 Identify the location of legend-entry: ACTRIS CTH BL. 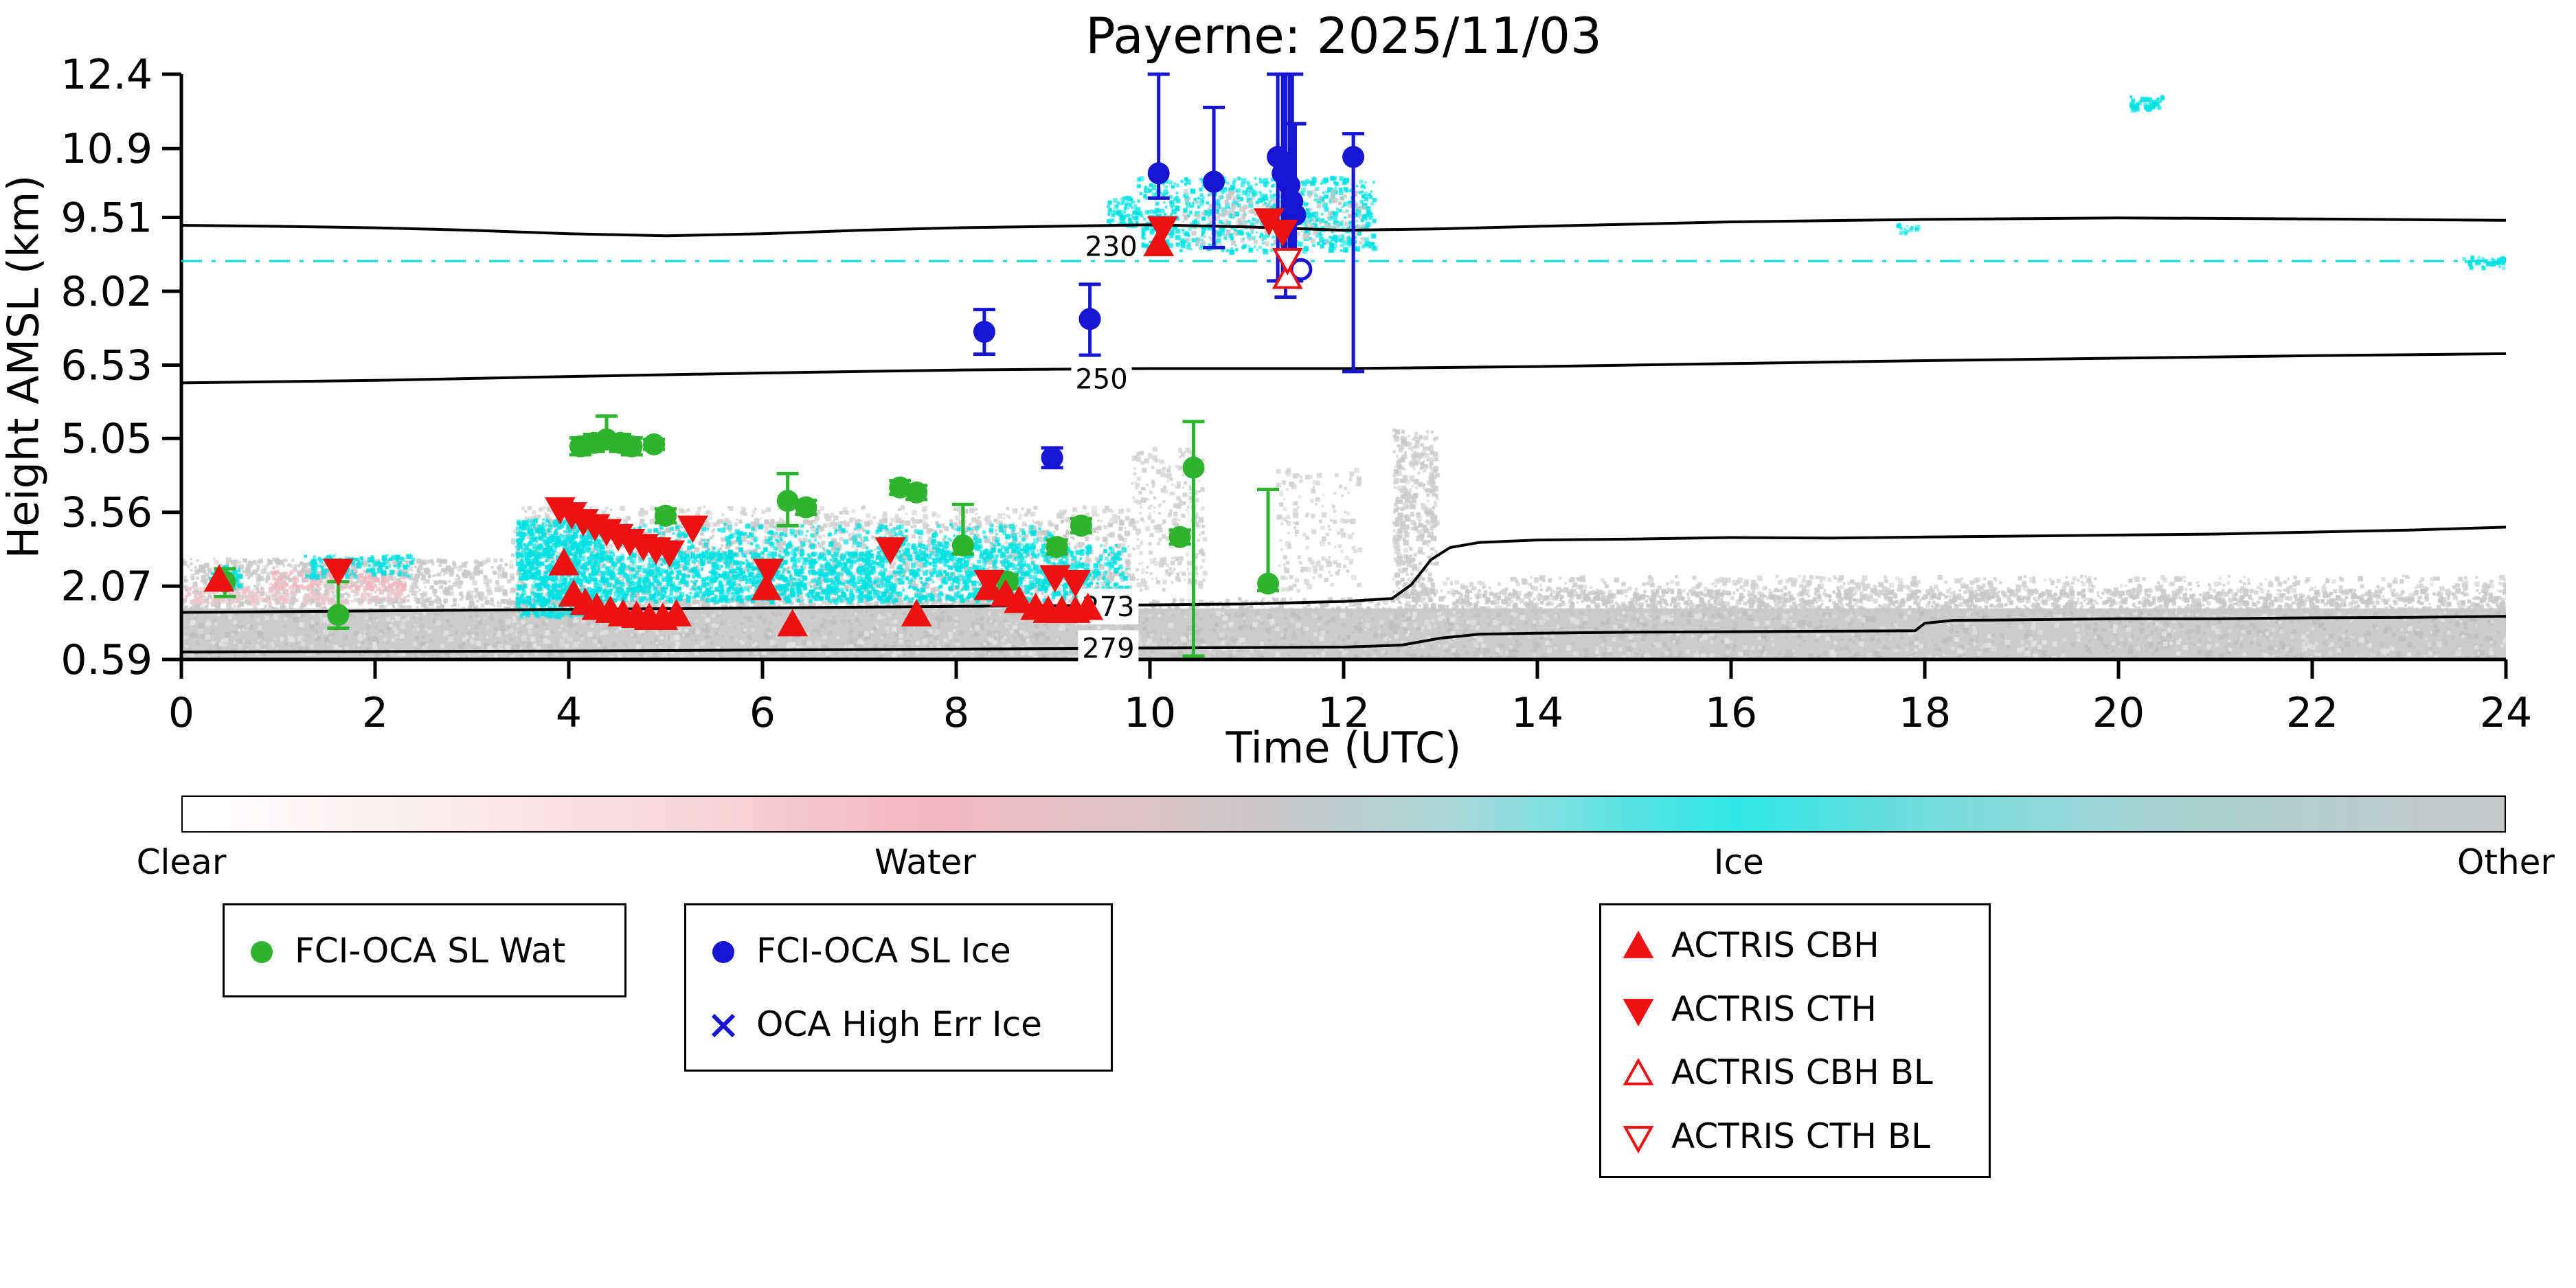
(1795, 1136).